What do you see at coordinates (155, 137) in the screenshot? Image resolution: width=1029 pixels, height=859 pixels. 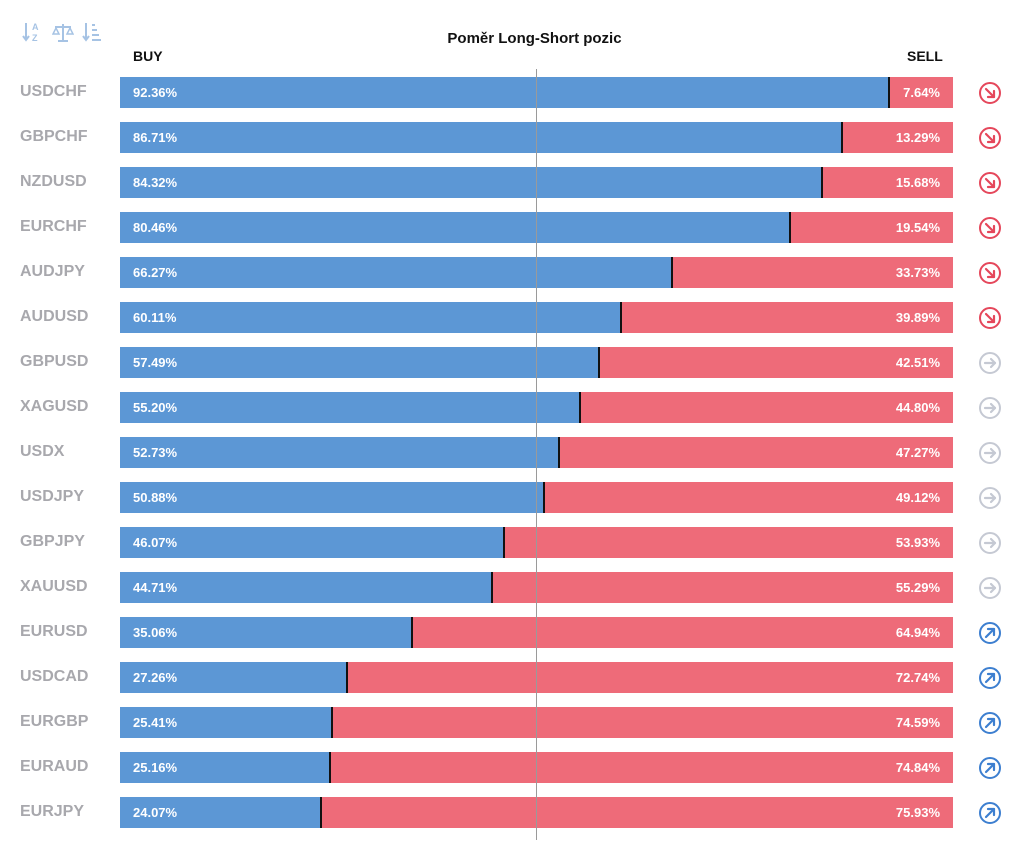 I see `buy-percent-label: 86.71%` at bounding box center [155, 137].